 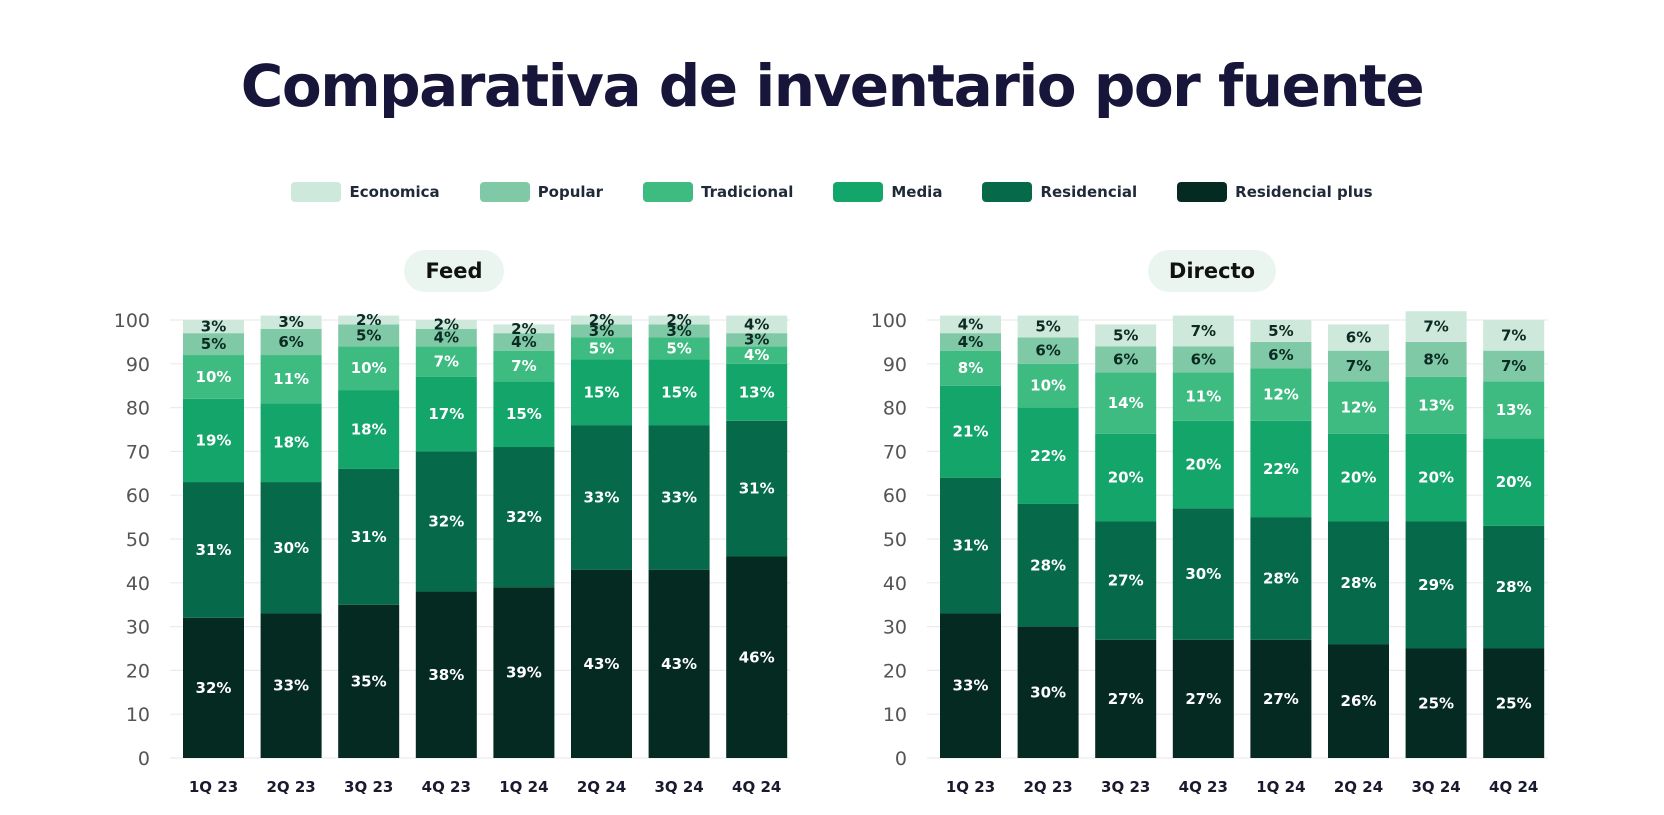 I want to click on data-label: 15%, so click(x=679, y=392).